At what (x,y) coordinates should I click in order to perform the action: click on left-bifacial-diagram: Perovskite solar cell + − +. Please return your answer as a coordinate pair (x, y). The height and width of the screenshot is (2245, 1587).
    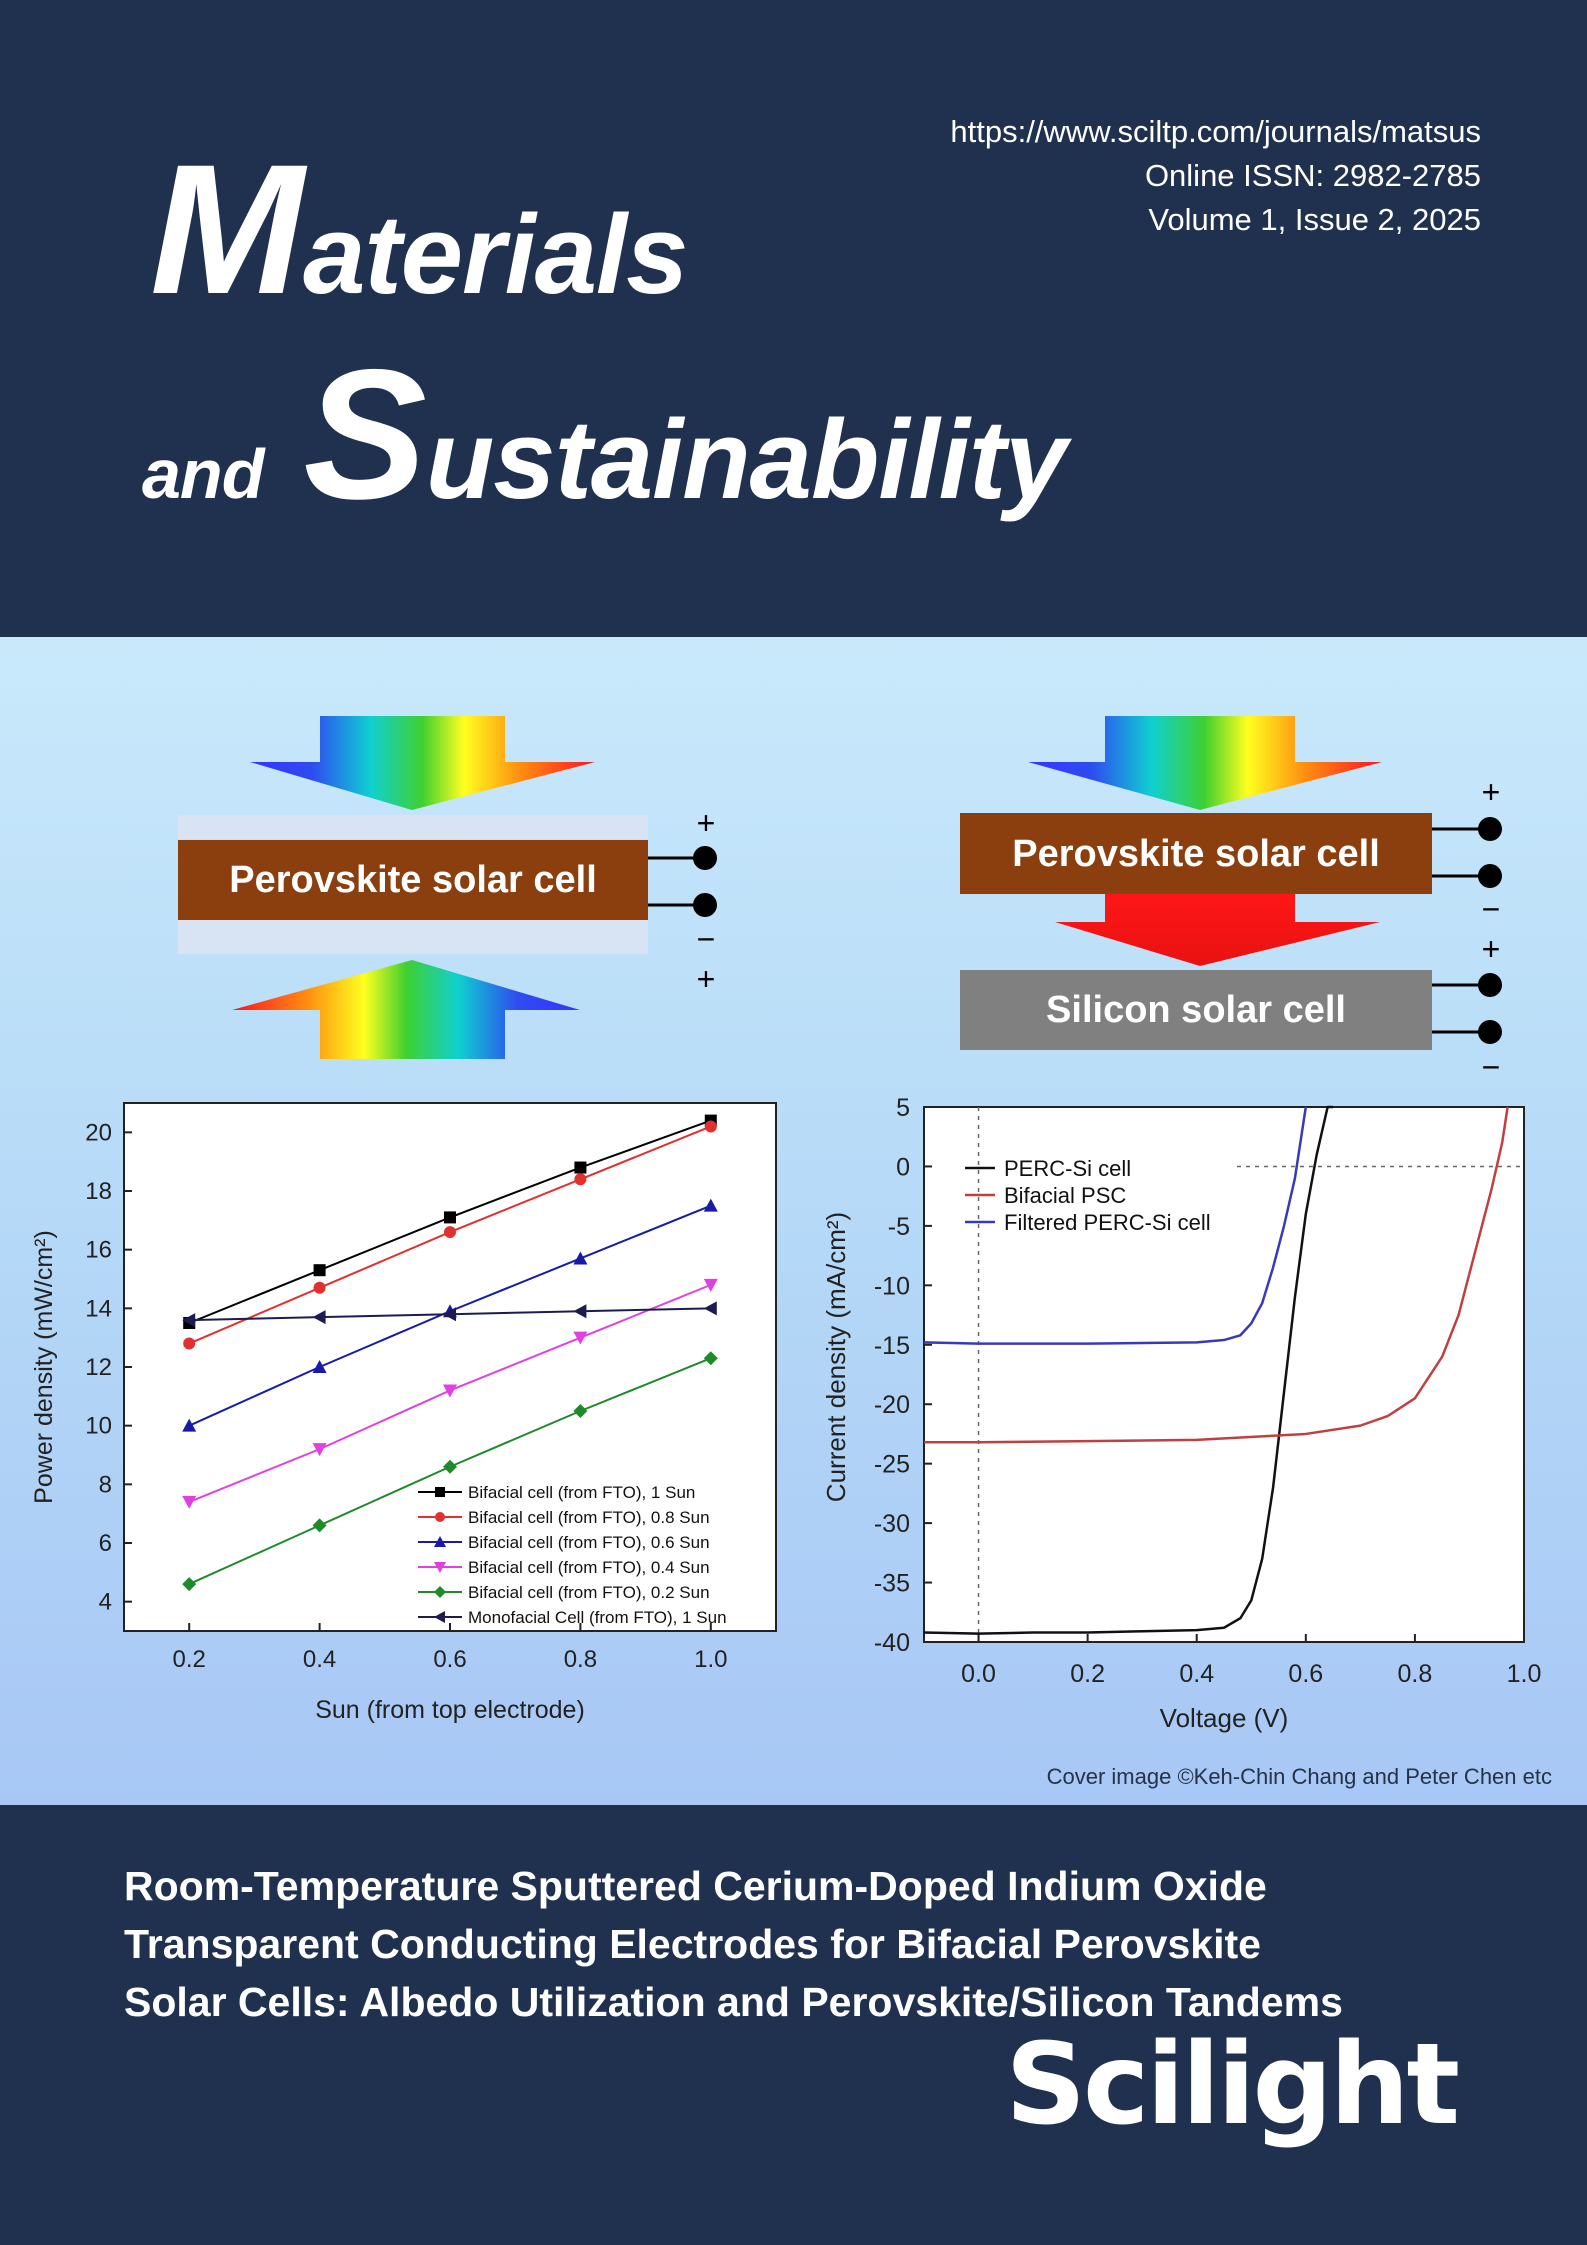
    Looking at the image, I should click on (447, 887).